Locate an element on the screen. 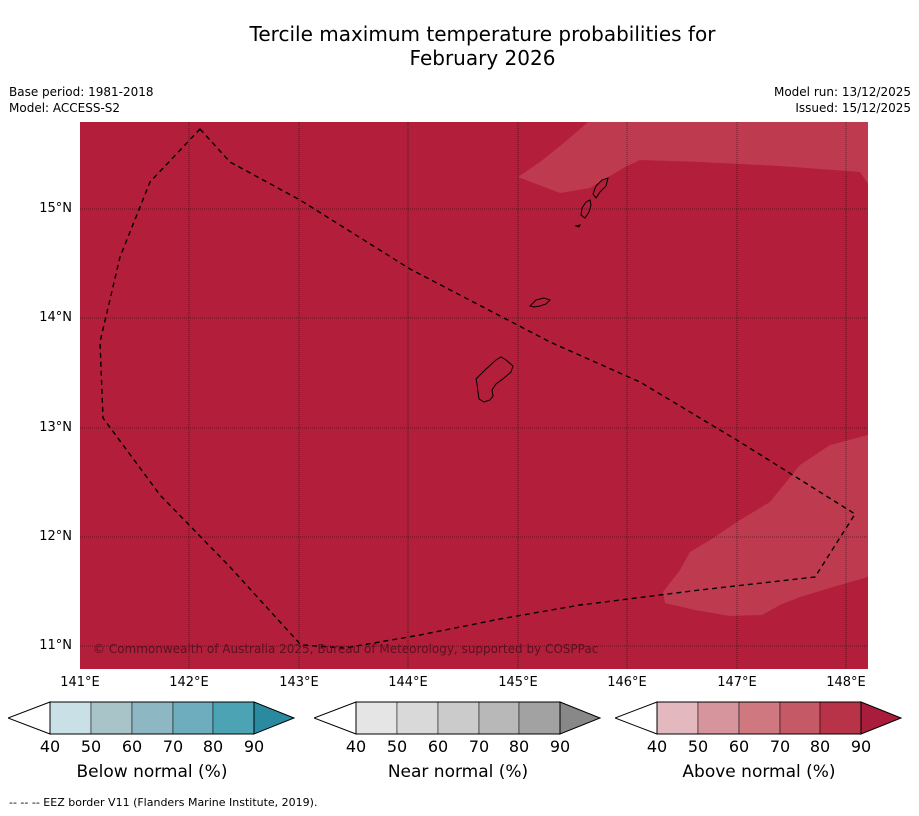 The height and width of the screenshot is (816, 919). probability-zone-north is located at coordinates (693, 157).